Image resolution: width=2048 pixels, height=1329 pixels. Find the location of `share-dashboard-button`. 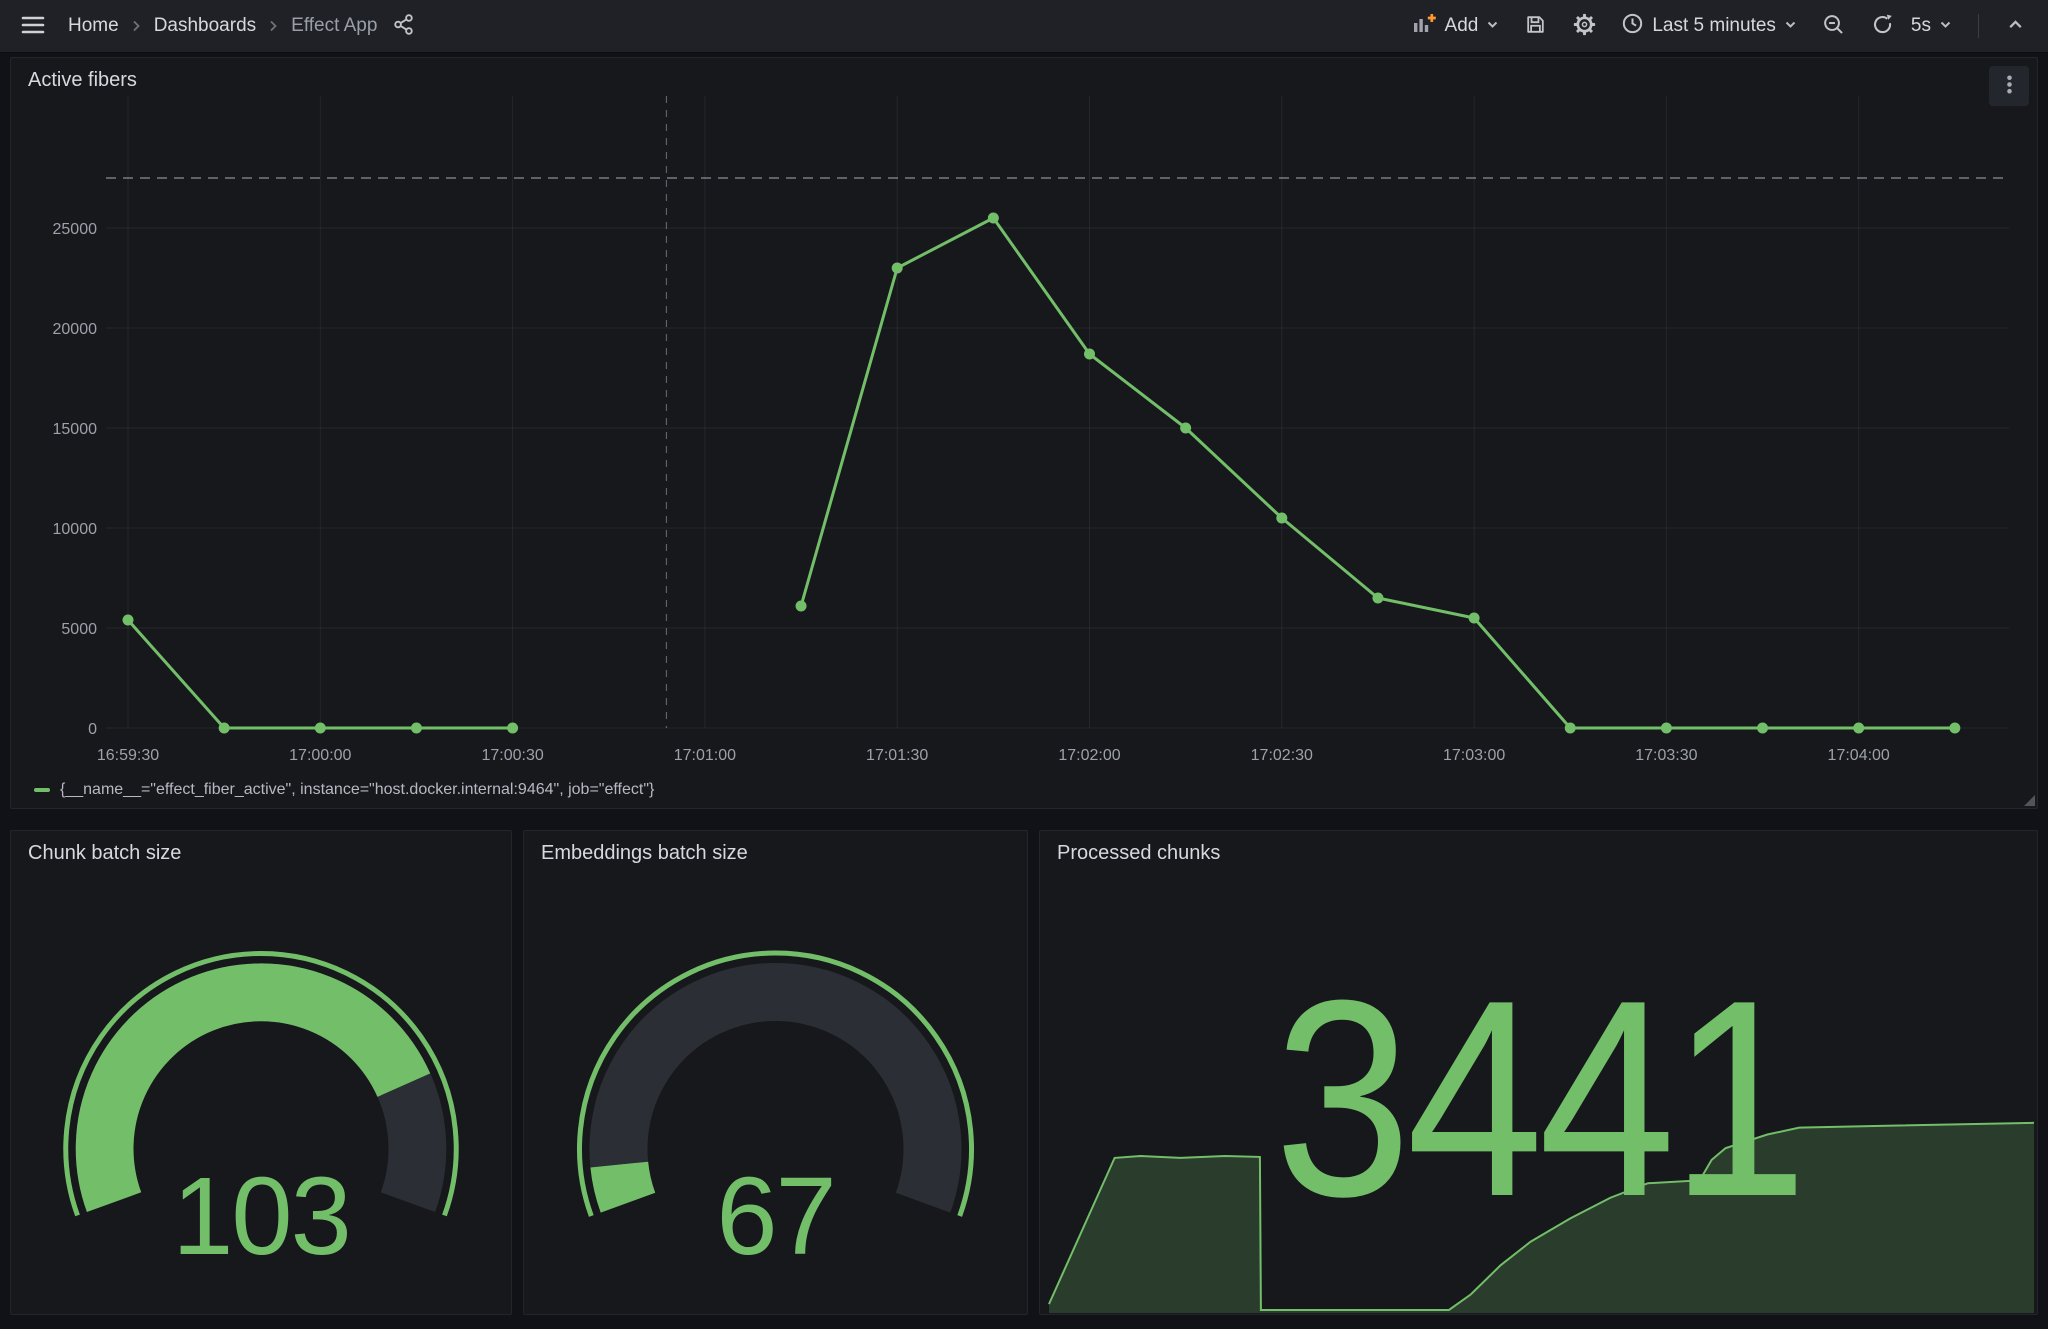

share-dashboard-button is located at coordinates (403, 26).